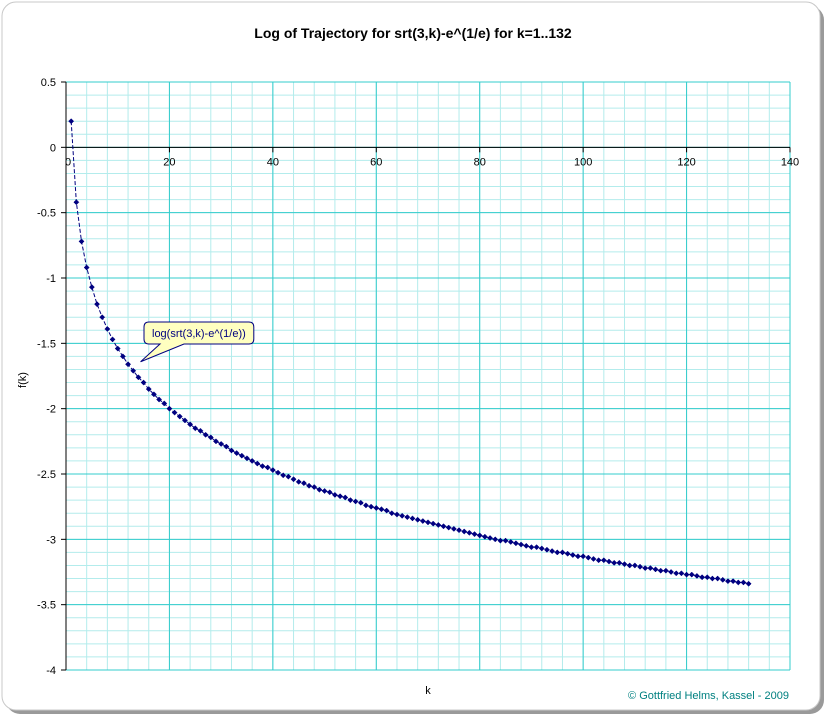  What do you see at coordinates (686, 162) in the screenshot?
I see `x-tick-label: 120` at bounding box center [686, 162].